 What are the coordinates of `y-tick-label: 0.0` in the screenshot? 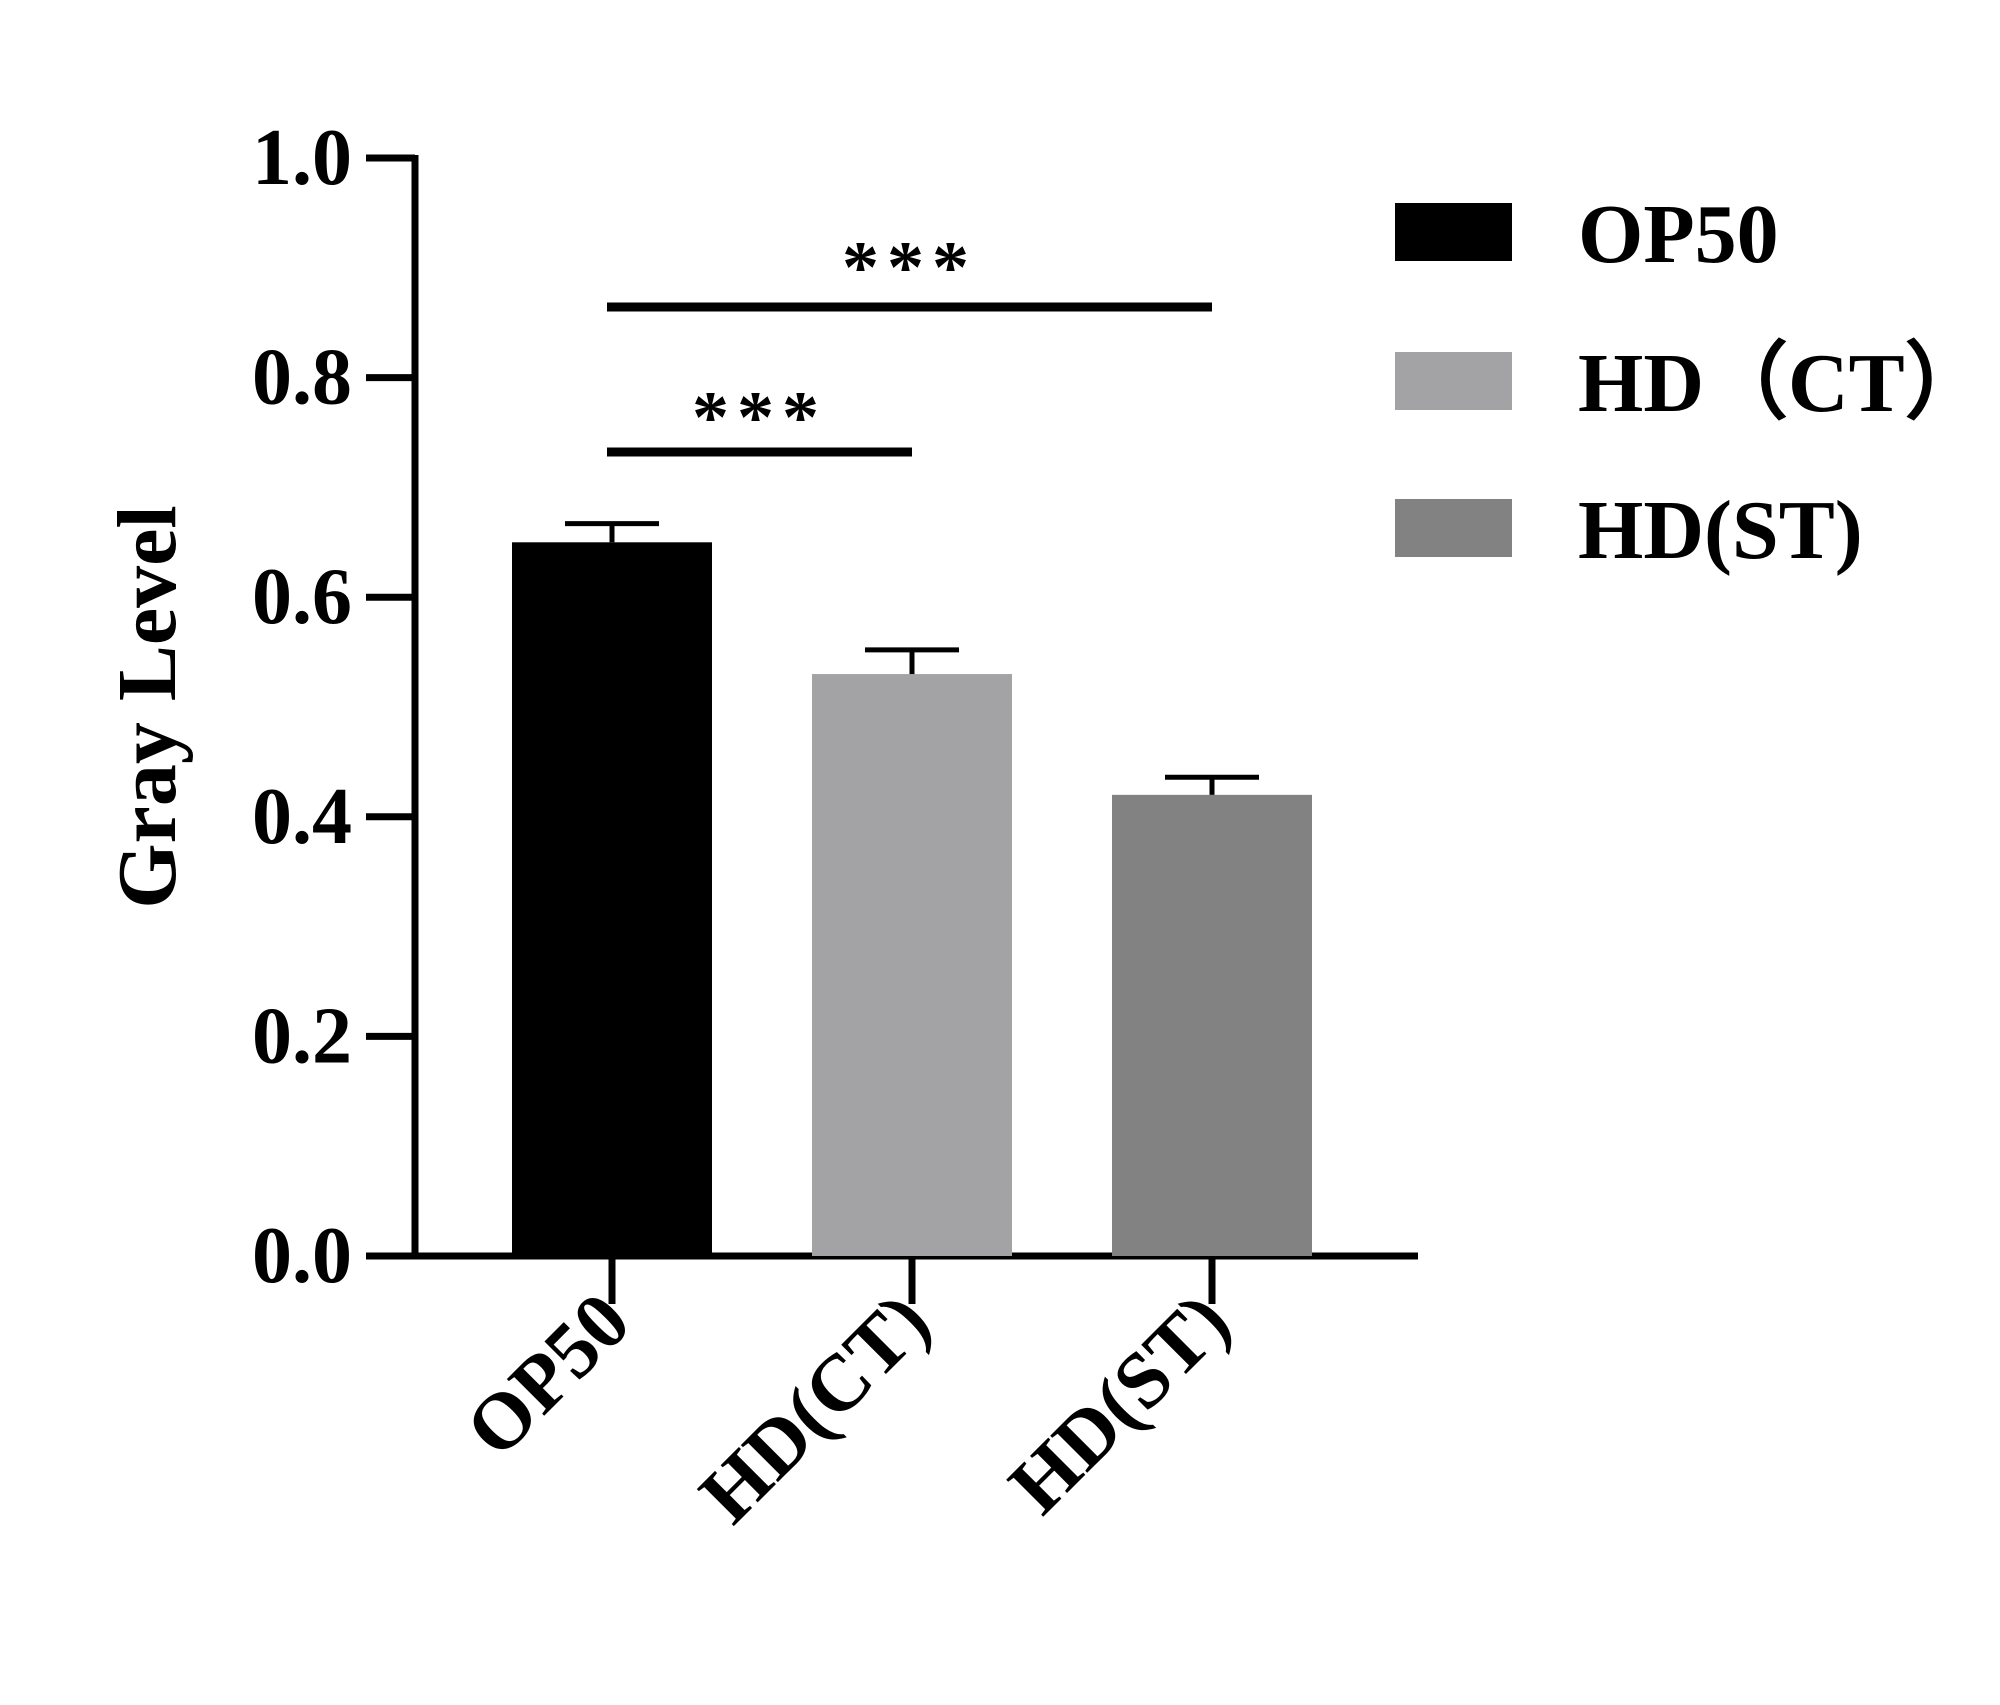 It's located at (302, 1256).